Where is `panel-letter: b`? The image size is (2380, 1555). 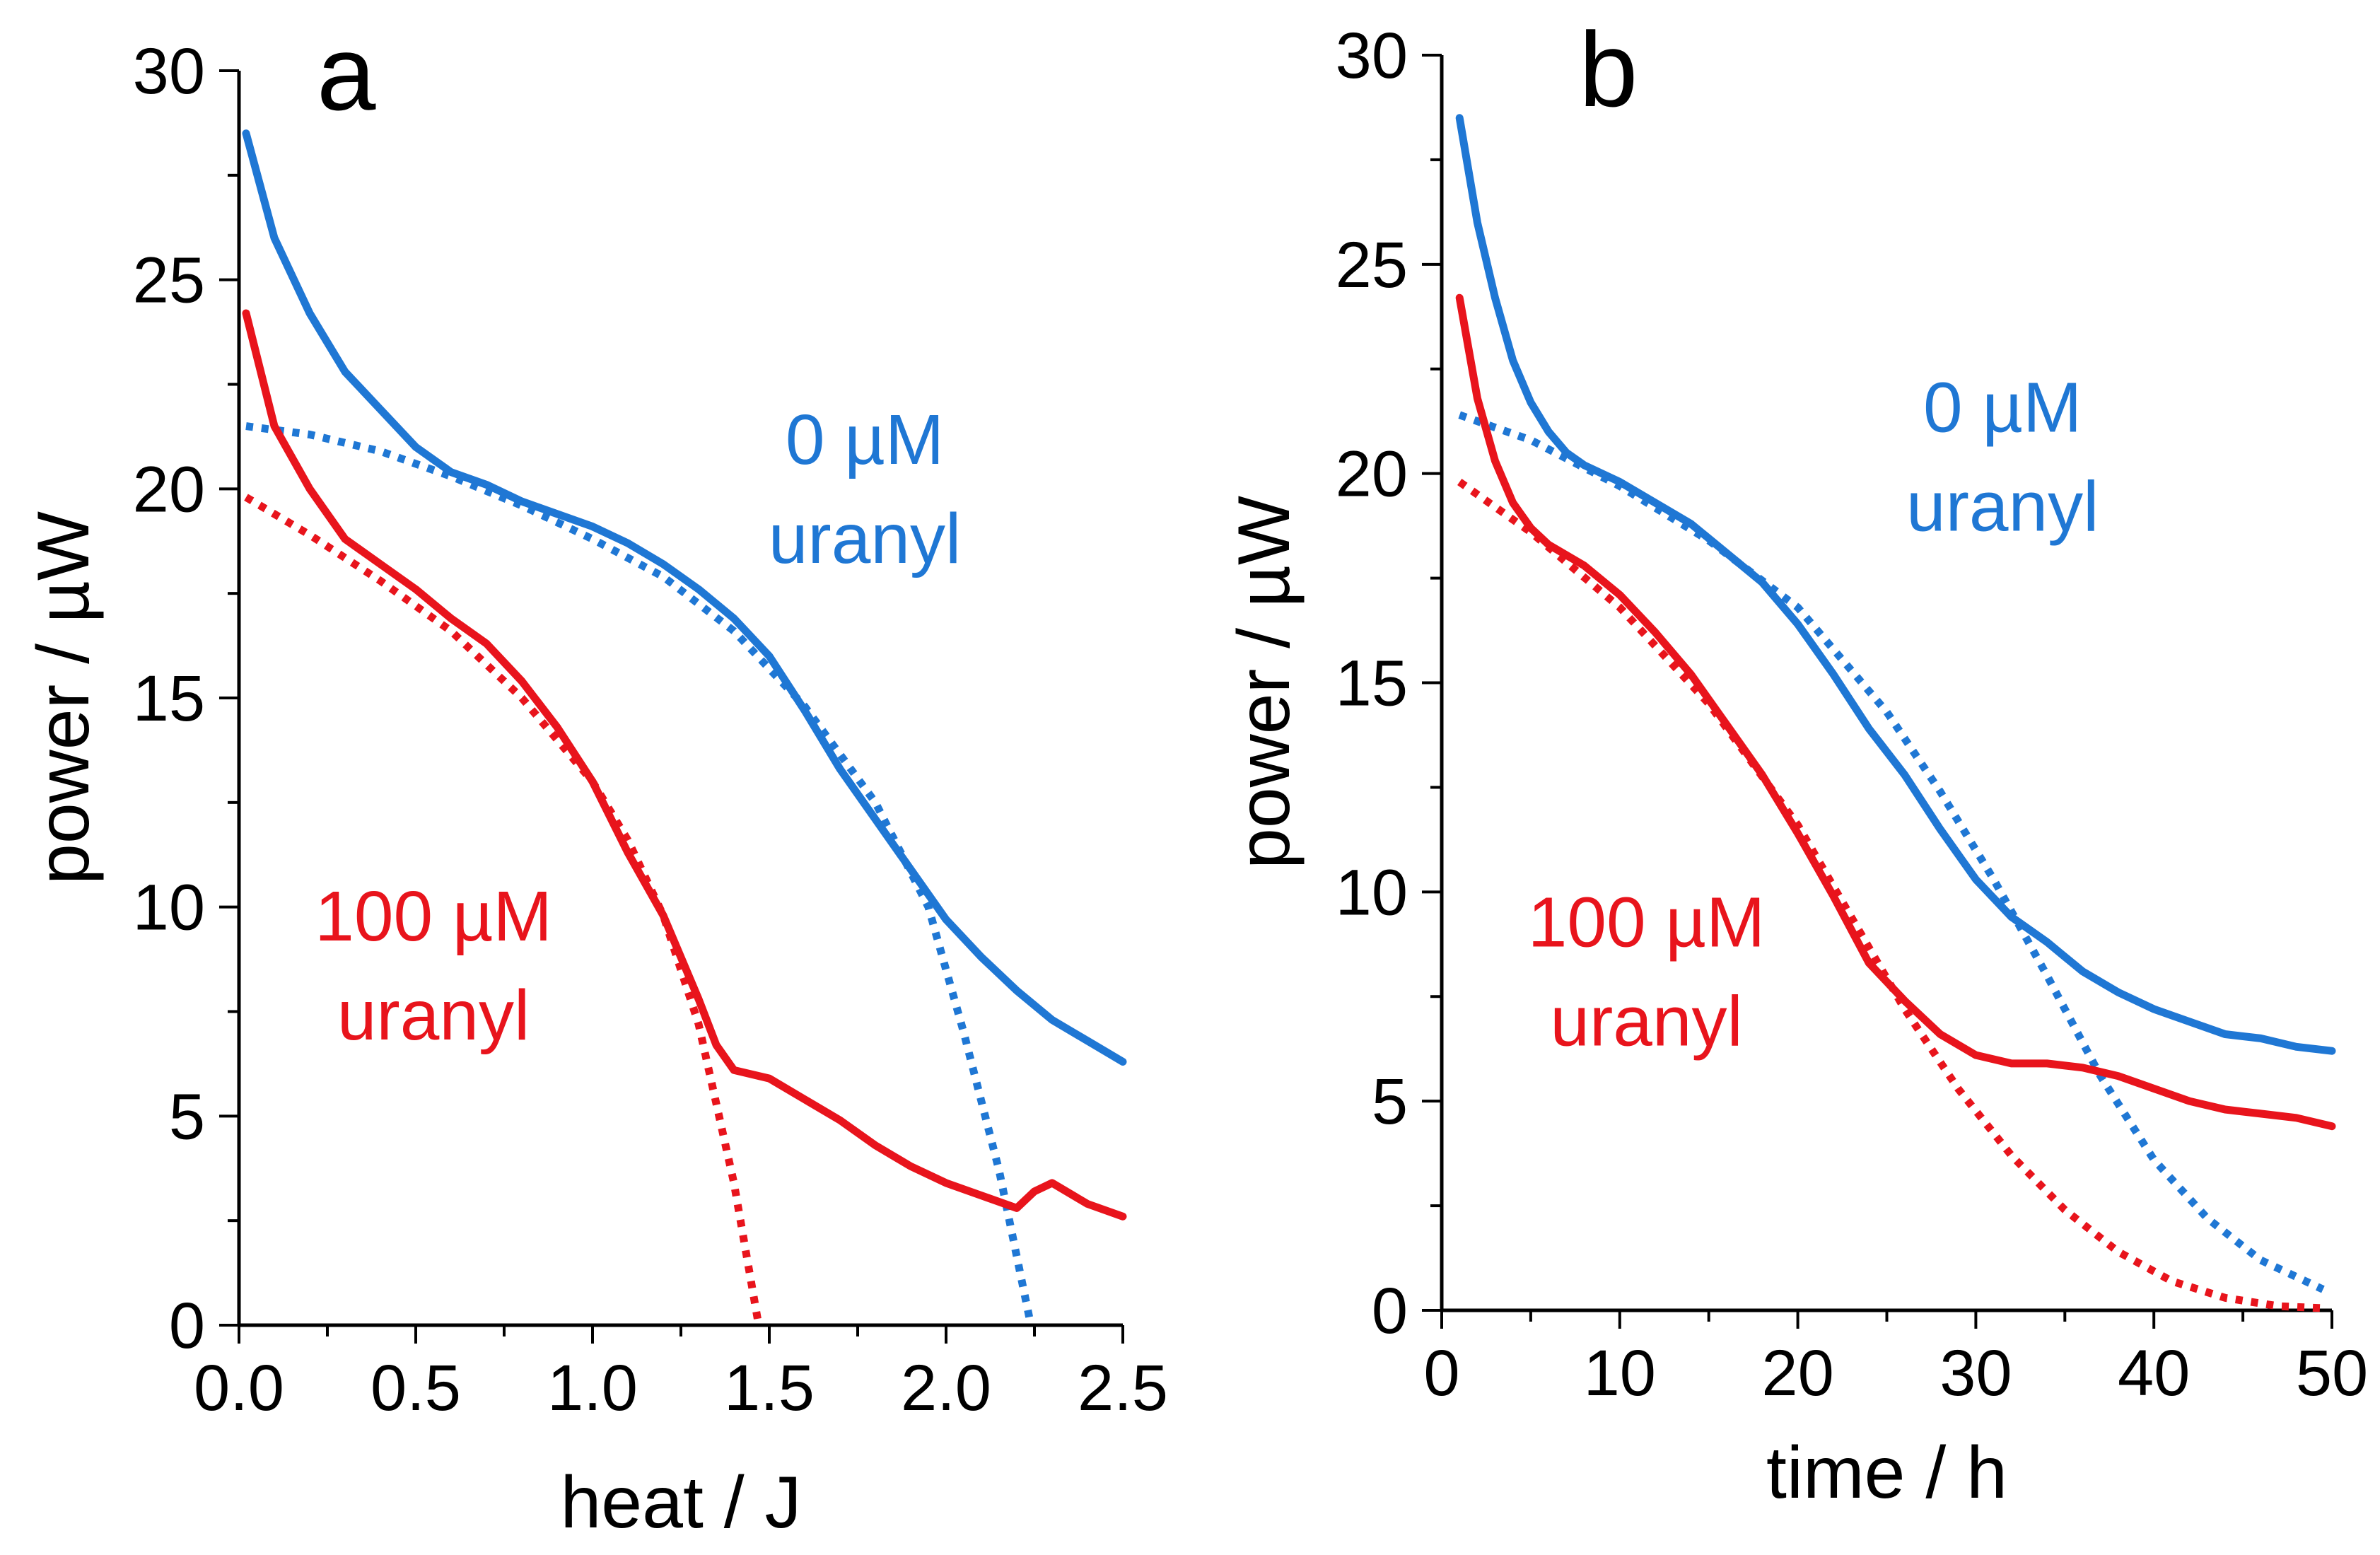
panel-letter: b is located at coordinates (1608, 69).